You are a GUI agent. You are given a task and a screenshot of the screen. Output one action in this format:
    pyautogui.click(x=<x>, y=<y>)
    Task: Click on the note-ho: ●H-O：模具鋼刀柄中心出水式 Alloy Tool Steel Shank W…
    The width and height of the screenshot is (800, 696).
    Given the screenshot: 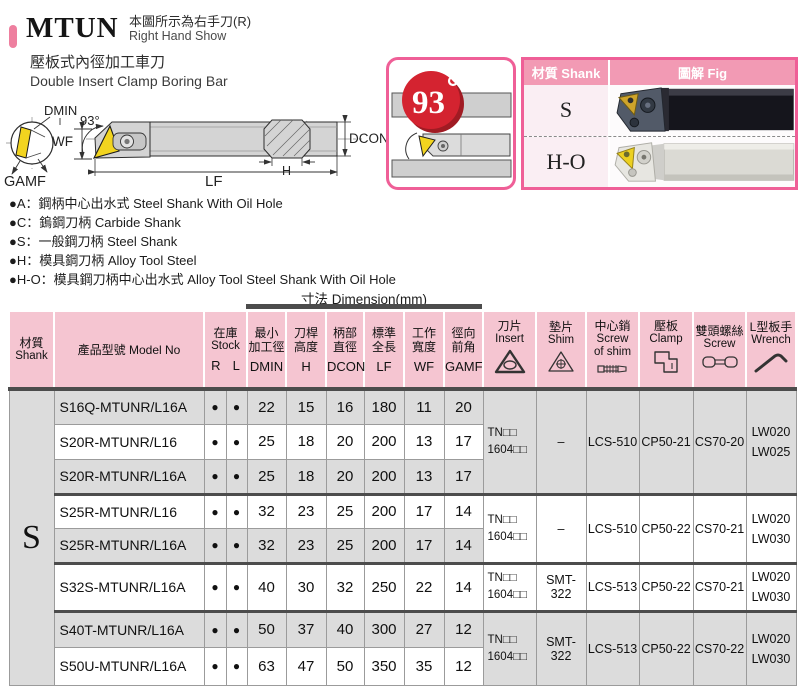 What is the action you would take?
    pyautogui.click(x=202, y=279)
    